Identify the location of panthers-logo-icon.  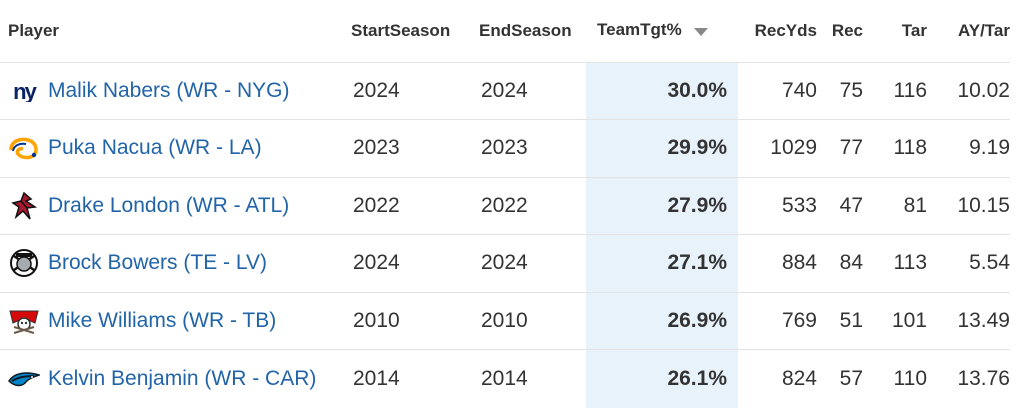
(24, 379).